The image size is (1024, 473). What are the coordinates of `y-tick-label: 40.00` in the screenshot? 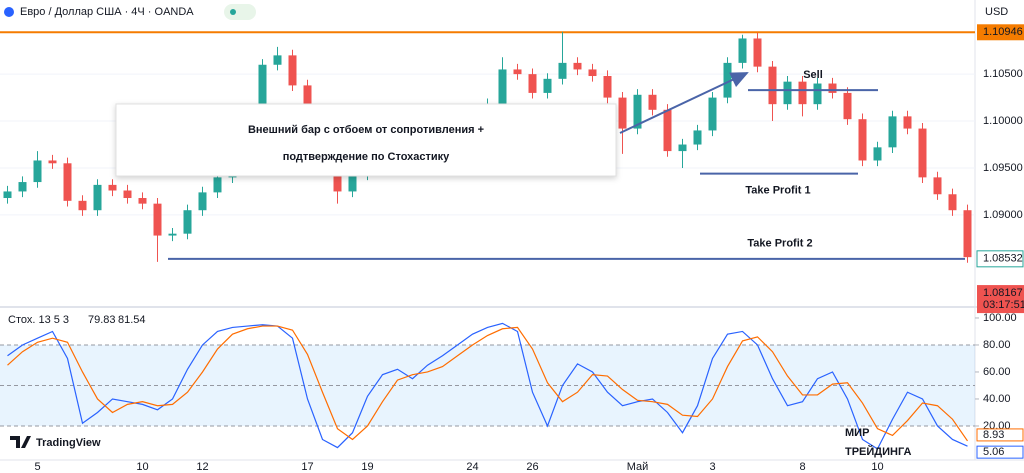 It's located at (997, 399).